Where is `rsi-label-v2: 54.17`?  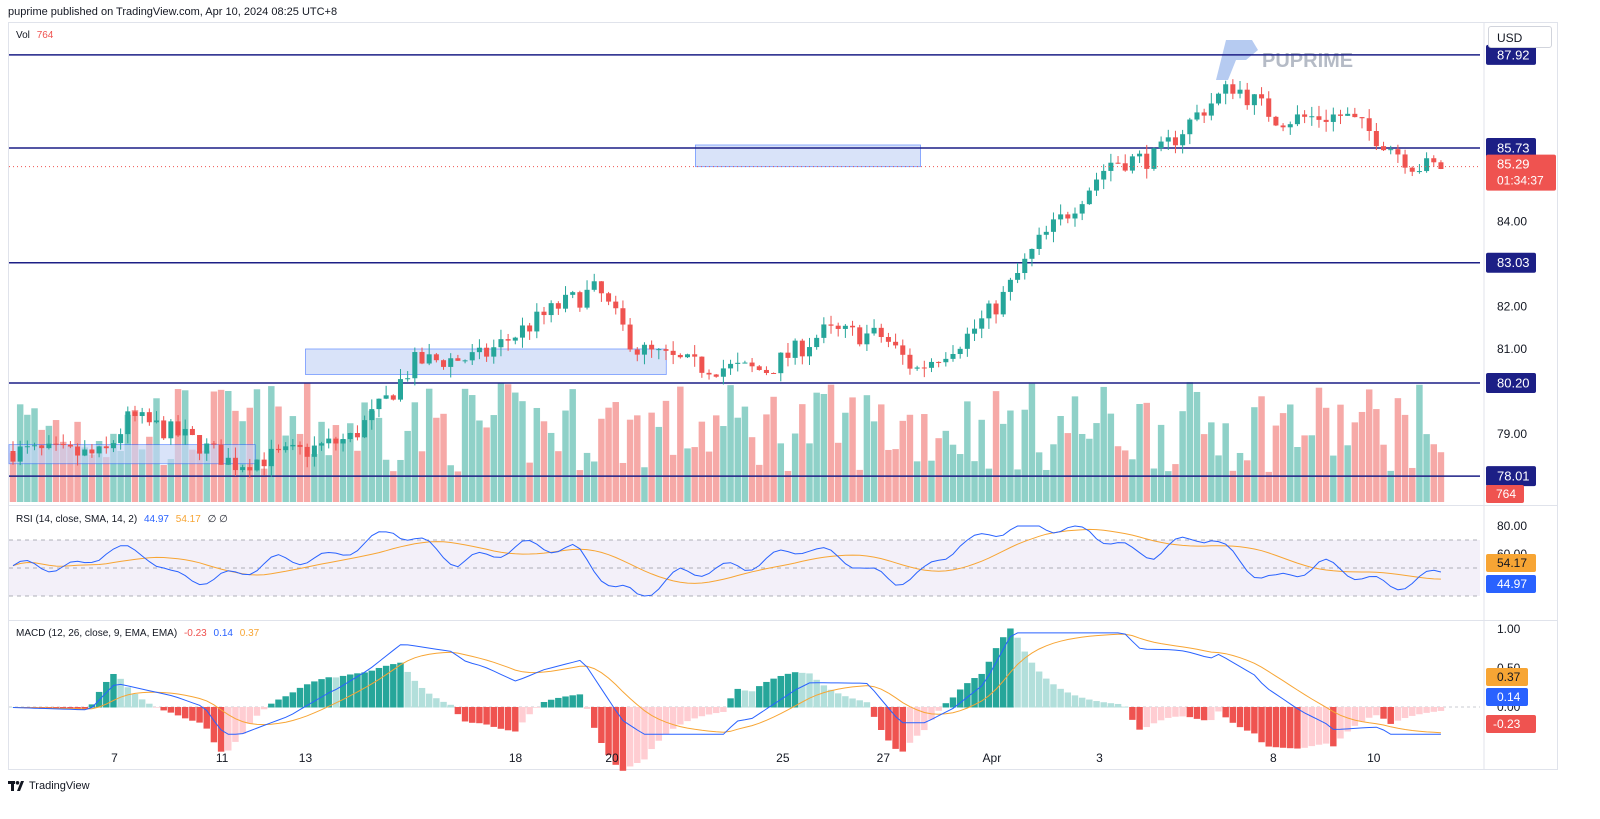 rsi-label-v2: 54.17 is located at coordinates (188, 519).